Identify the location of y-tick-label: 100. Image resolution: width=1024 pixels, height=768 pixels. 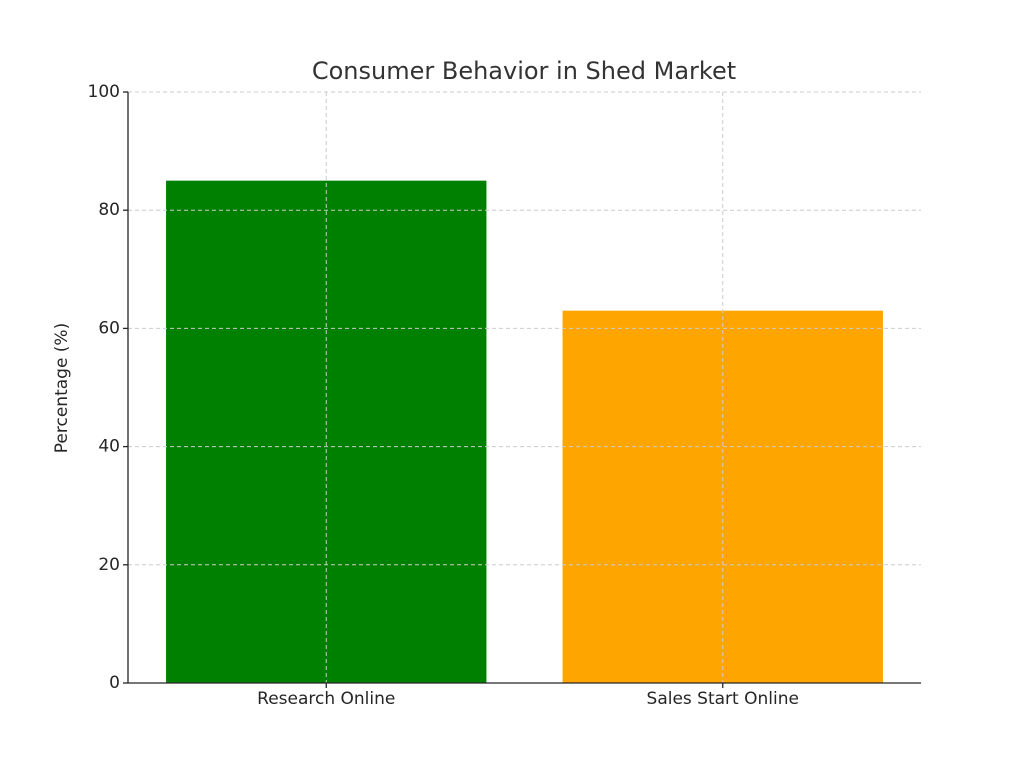
(104, 92).